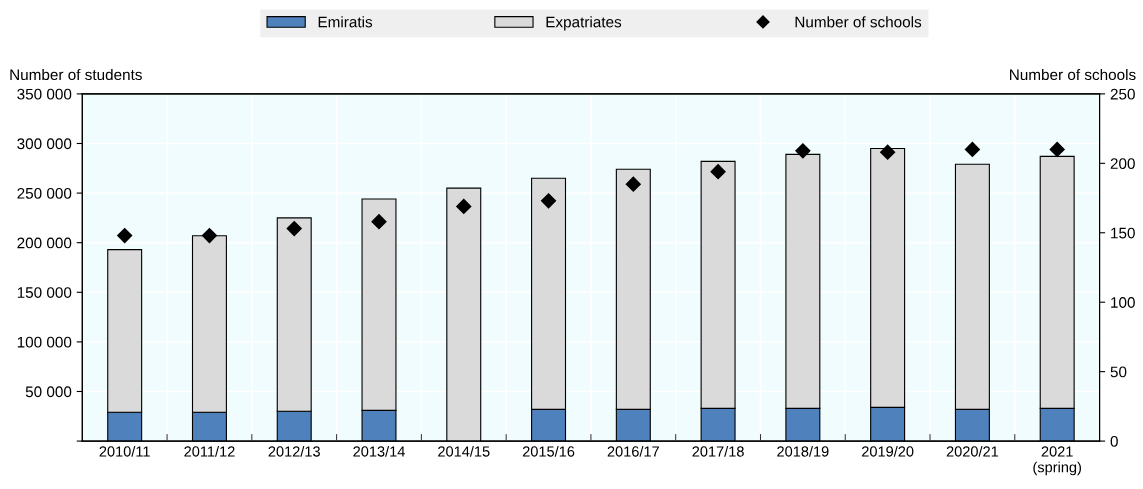 The width and height of the screenshot is (1143, 489). What do you see at coordinates (584, 23) in the screenshot?
I see `legend-label: Expatriates` at bounding box center [584, 23].